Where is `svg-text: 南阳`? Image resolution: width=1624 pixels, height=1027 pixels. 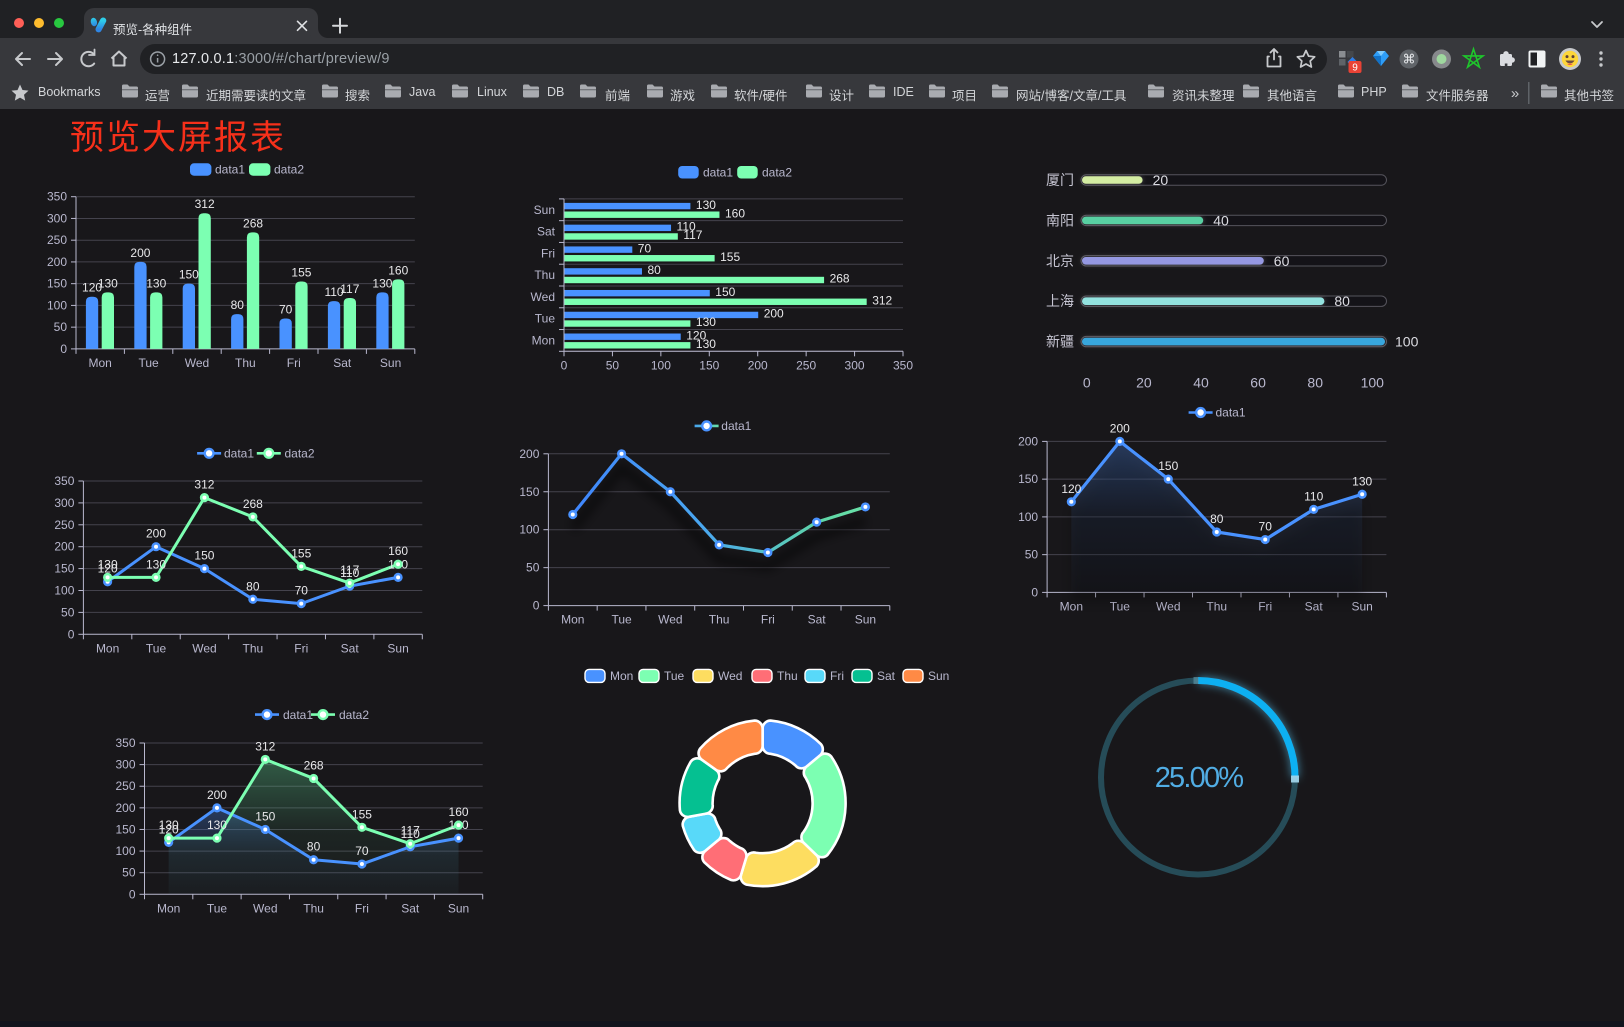 svg-text: 南阳 is located at coordinates (1060, 220).